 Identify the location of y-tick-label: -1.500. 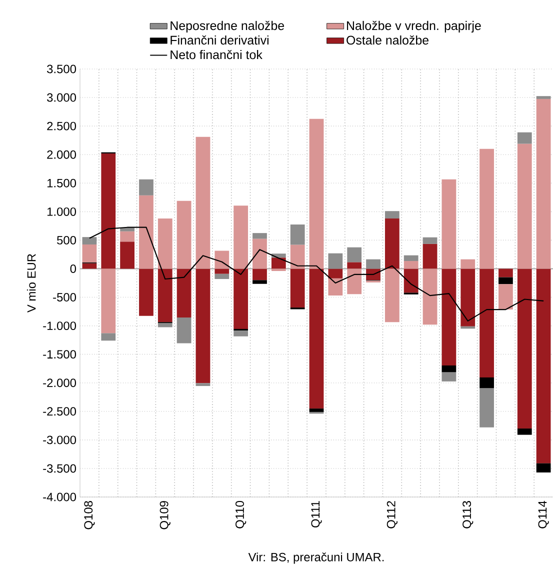
(59, 354).